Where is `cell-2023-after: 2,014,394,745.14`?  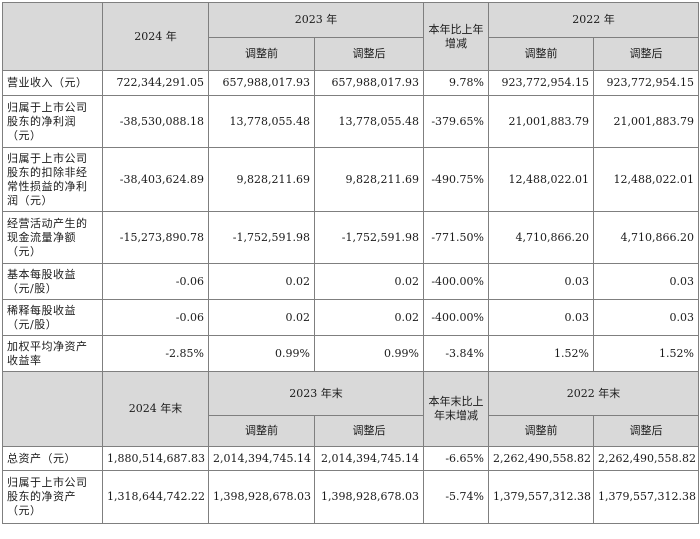 cell-2023-after: 2,014,394,745.14 is located at coordinates (369, 458).